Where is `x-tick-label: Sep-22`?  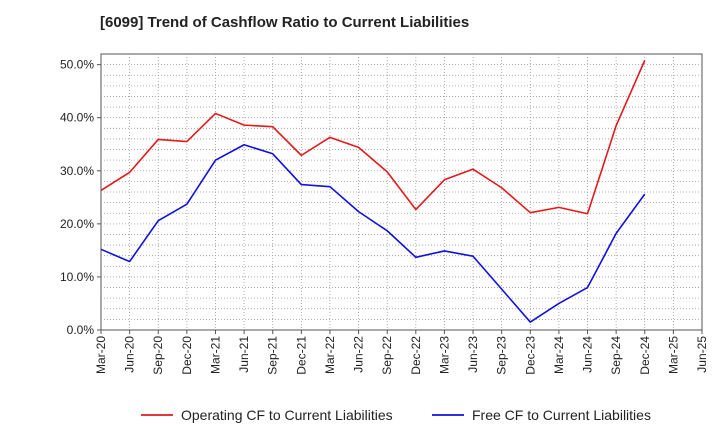
x-tick-label: Sep-22 is located at coordinates (387, 355).